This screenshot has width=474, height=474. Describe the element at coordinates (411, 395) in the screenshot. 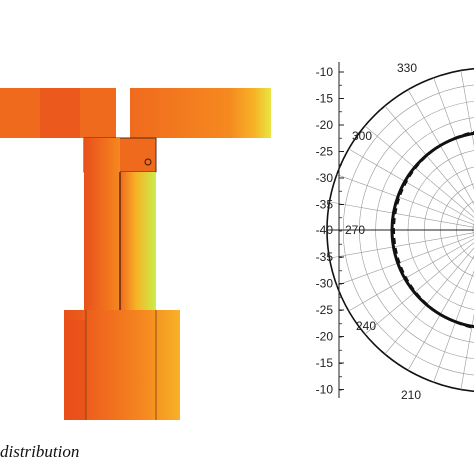

I see `angle-label: 210` at that location.